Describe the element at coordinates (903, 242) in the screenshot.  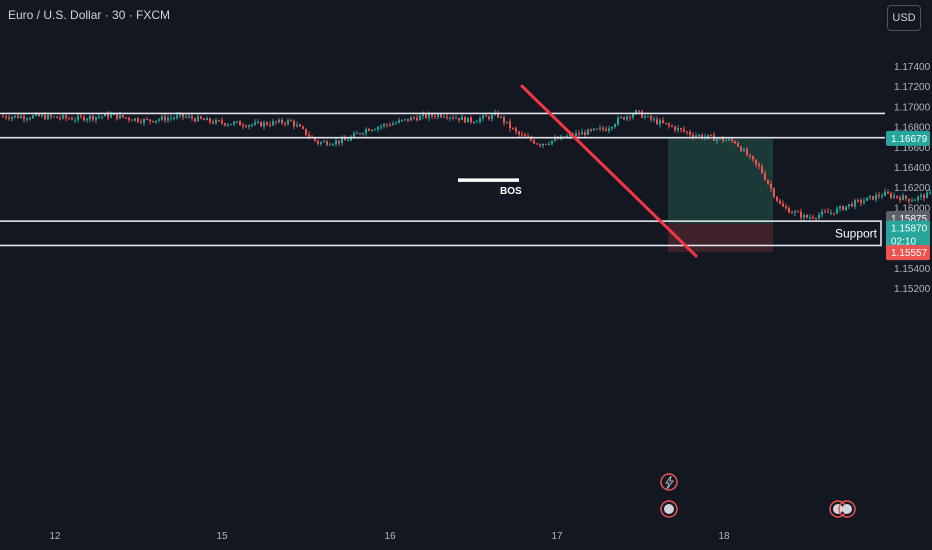
I see `last-price-badge: 02:10` at that location.